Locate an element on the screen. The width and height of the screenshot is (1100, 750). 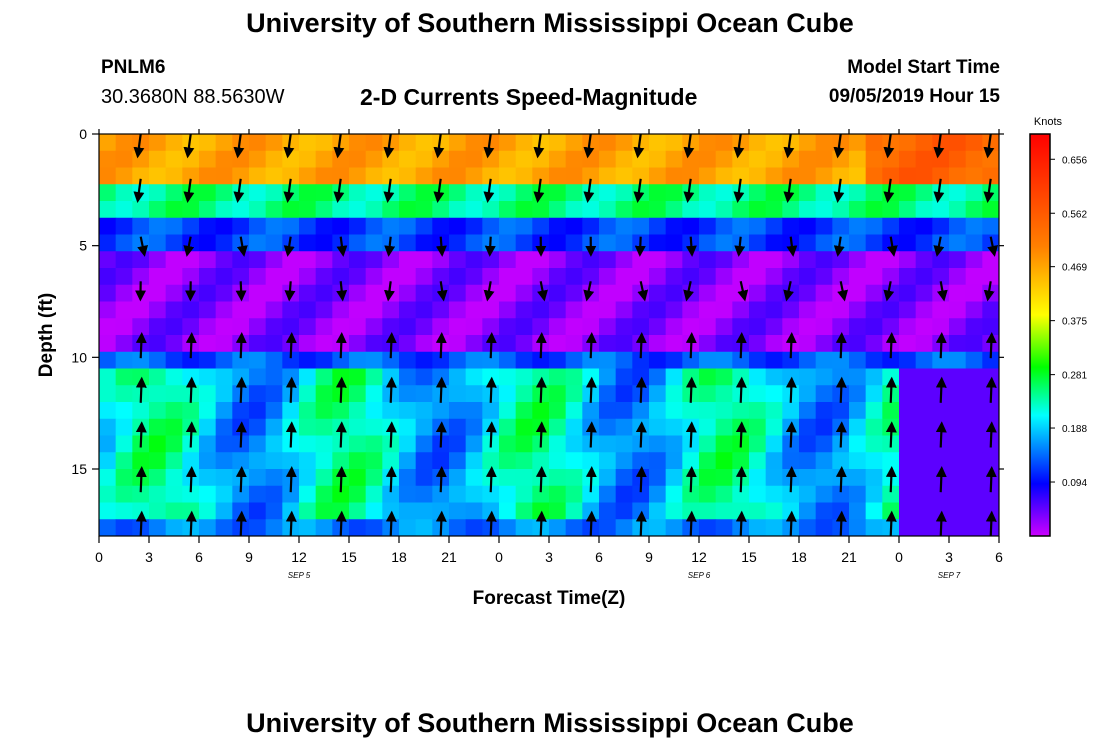
y-tick-label: 5 is located at coordinates (83, 246).